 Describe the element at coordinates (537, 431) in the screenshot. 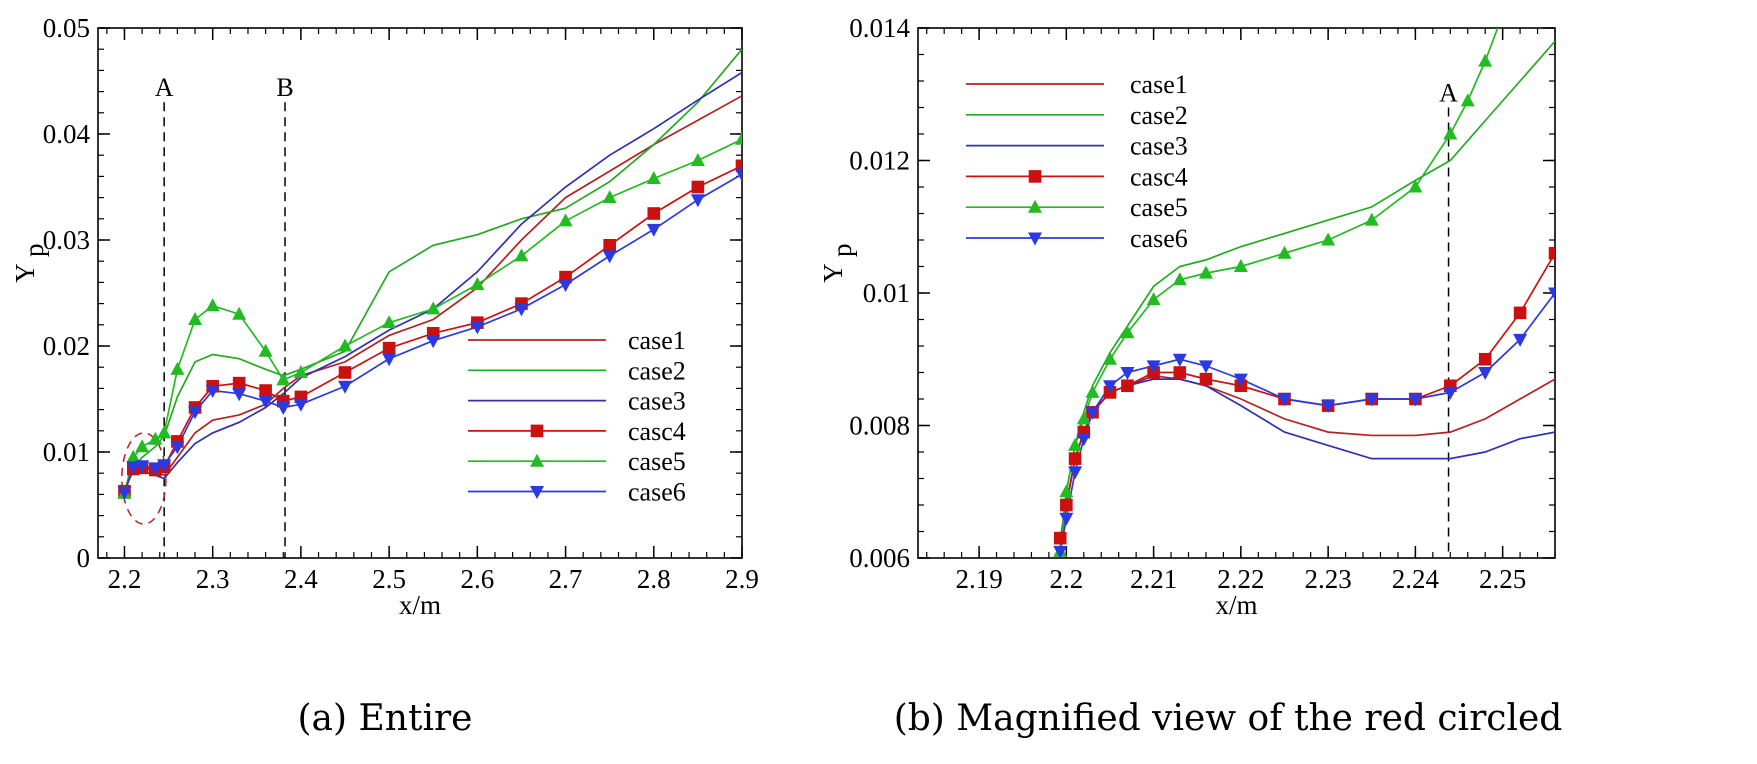

I see `legend-marker-case4` at that location.